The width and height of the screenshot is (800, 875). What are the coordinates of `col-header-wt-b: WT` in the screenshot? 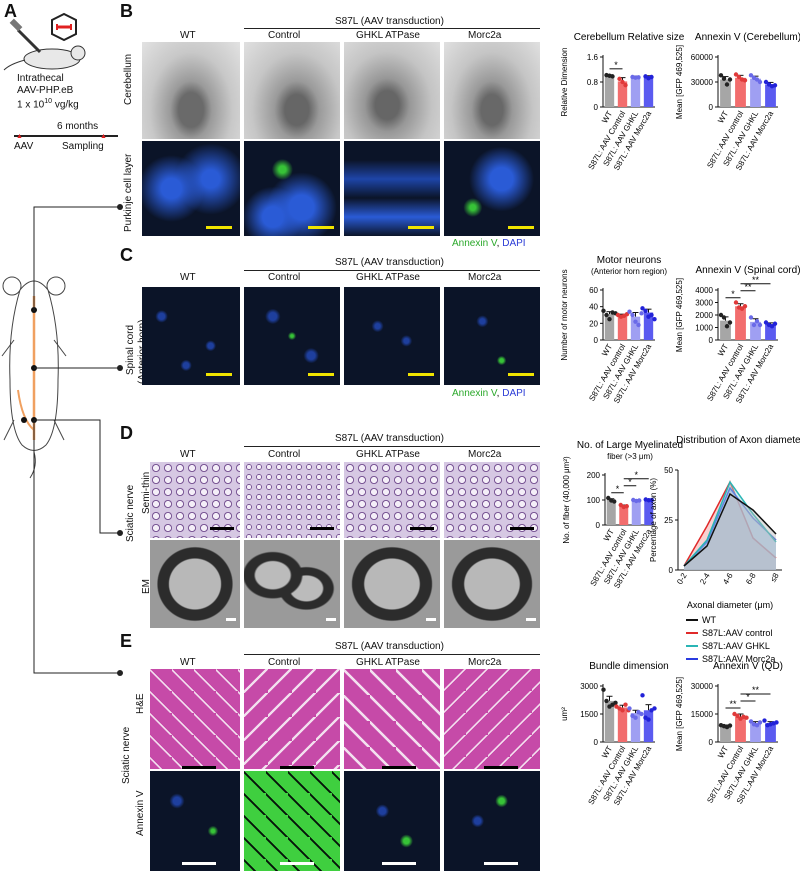 It's located at (188, 35).